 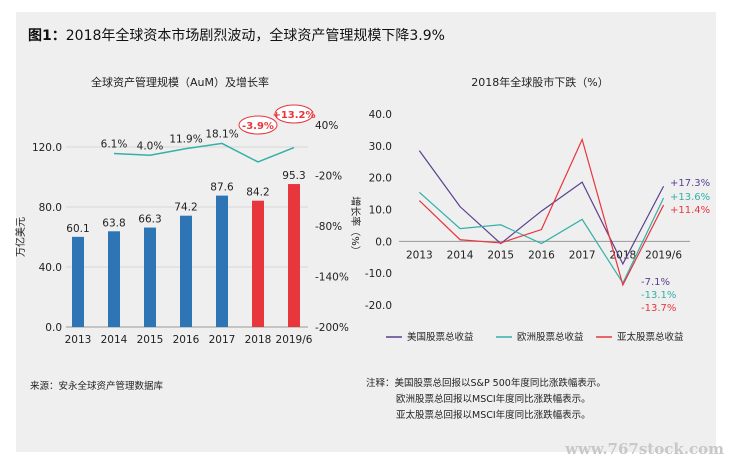 What do you see at coordinates (690, 183) in the screenshot?
I see `return-end-label: +17.3%` at bounding box center [690, 183].